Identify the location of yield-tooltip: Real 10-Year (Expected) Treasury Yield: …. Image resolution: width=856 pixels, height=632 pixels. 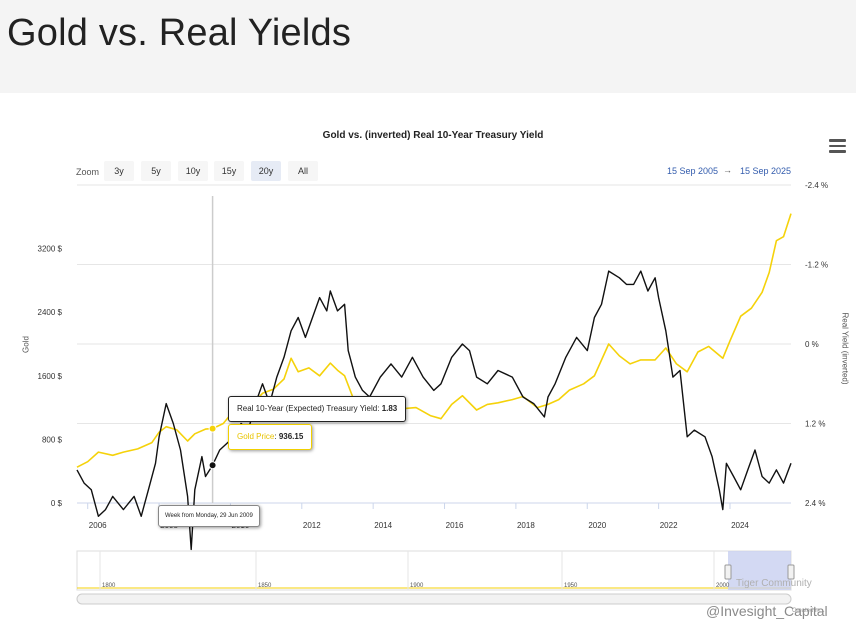
(317, 409).